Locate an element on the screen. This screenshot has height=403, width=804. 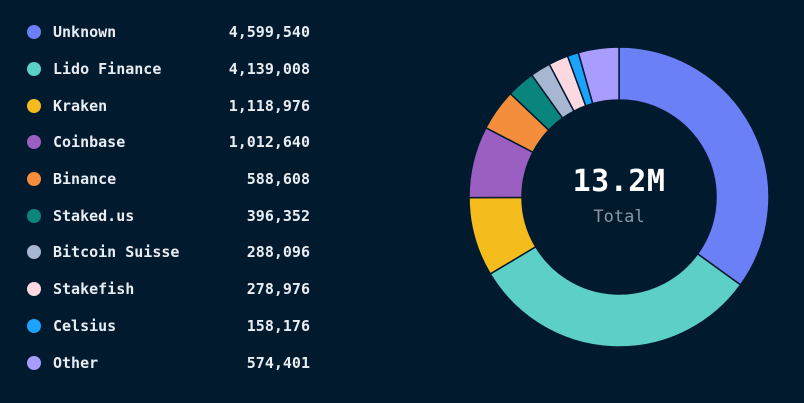
legend-value: 588,608 is located at coordinates (278, 179).